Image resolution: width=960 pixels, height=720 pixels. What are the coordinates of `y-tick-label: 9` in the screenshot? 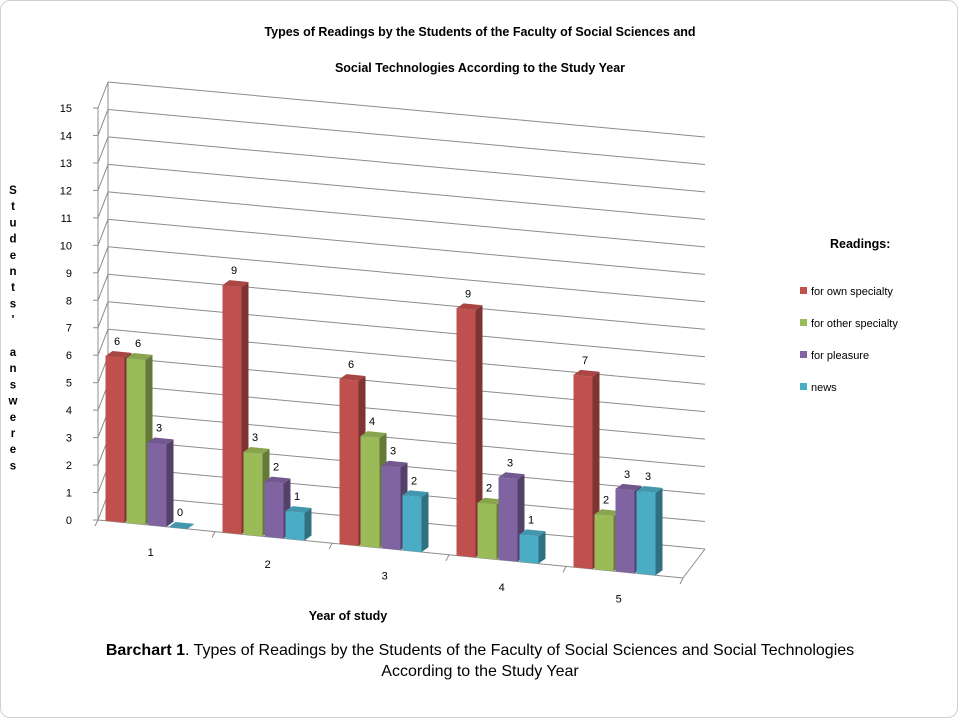 It's located at (69, 274).